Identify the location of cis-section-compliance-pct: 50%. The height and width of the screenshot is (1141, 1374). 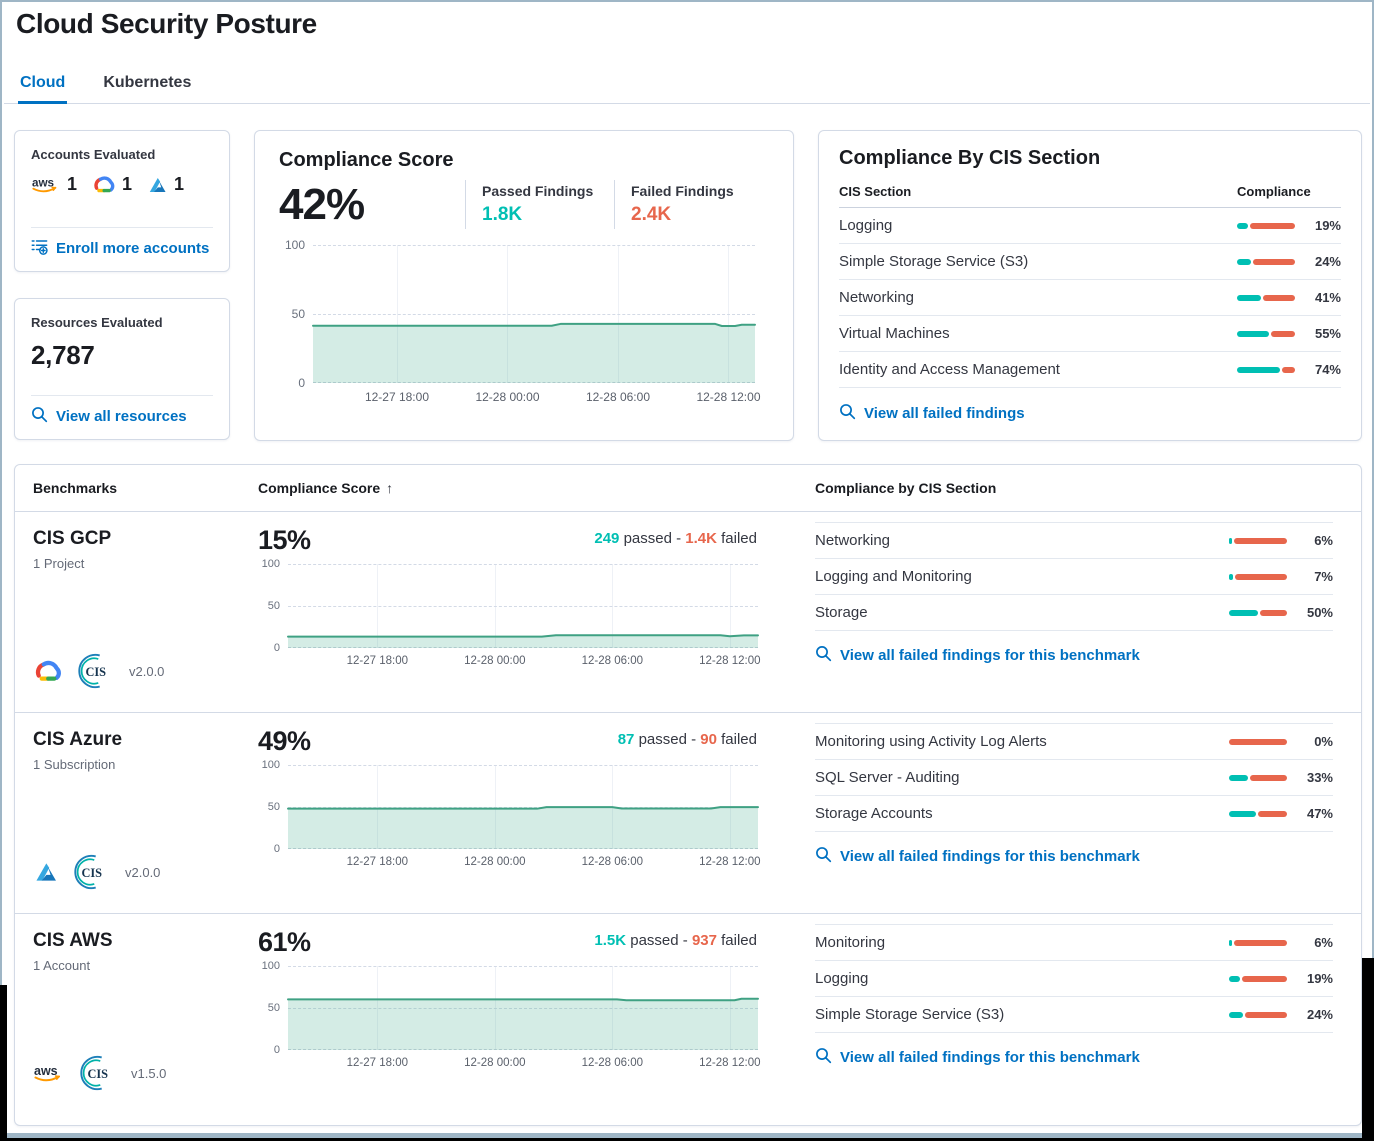
(1319, 612).